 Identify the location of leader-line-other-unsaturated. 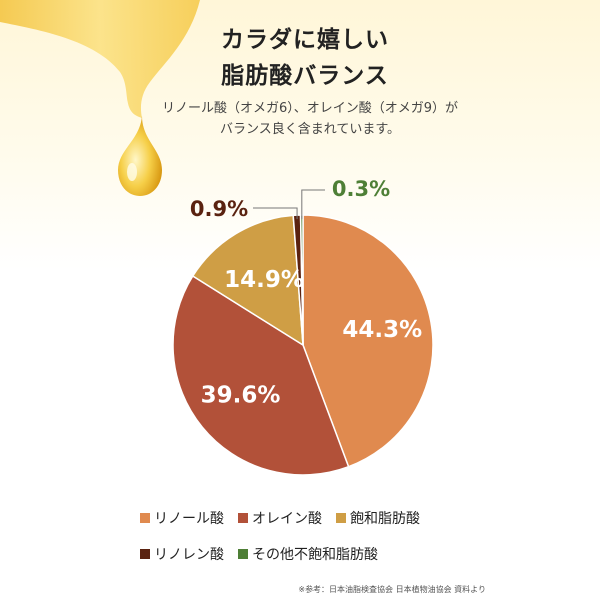
(313, 204).